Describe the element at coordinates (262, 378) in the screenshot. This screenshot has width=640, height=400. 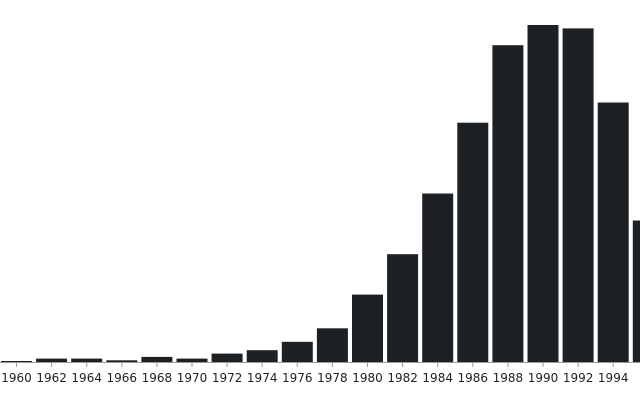
I see `x-tick-label-1974: 1974` at that location.